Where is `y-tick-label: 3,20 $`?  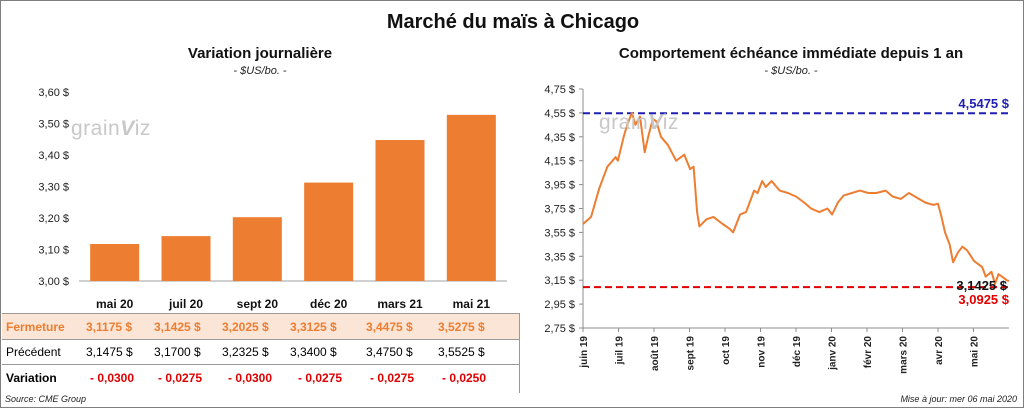
y-tick-label: 3,20 $ is located at coordinates (53, 219).